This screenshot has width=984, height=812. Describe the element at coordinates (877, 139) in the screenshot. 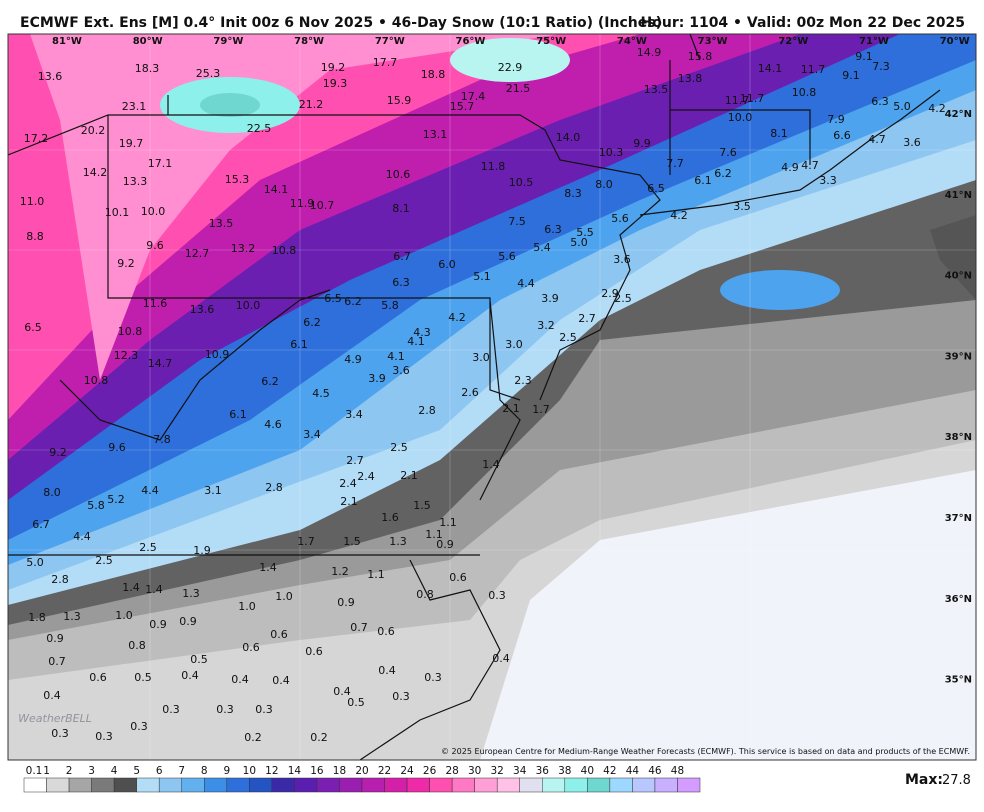

I see `value-label: 4.7` at that location.